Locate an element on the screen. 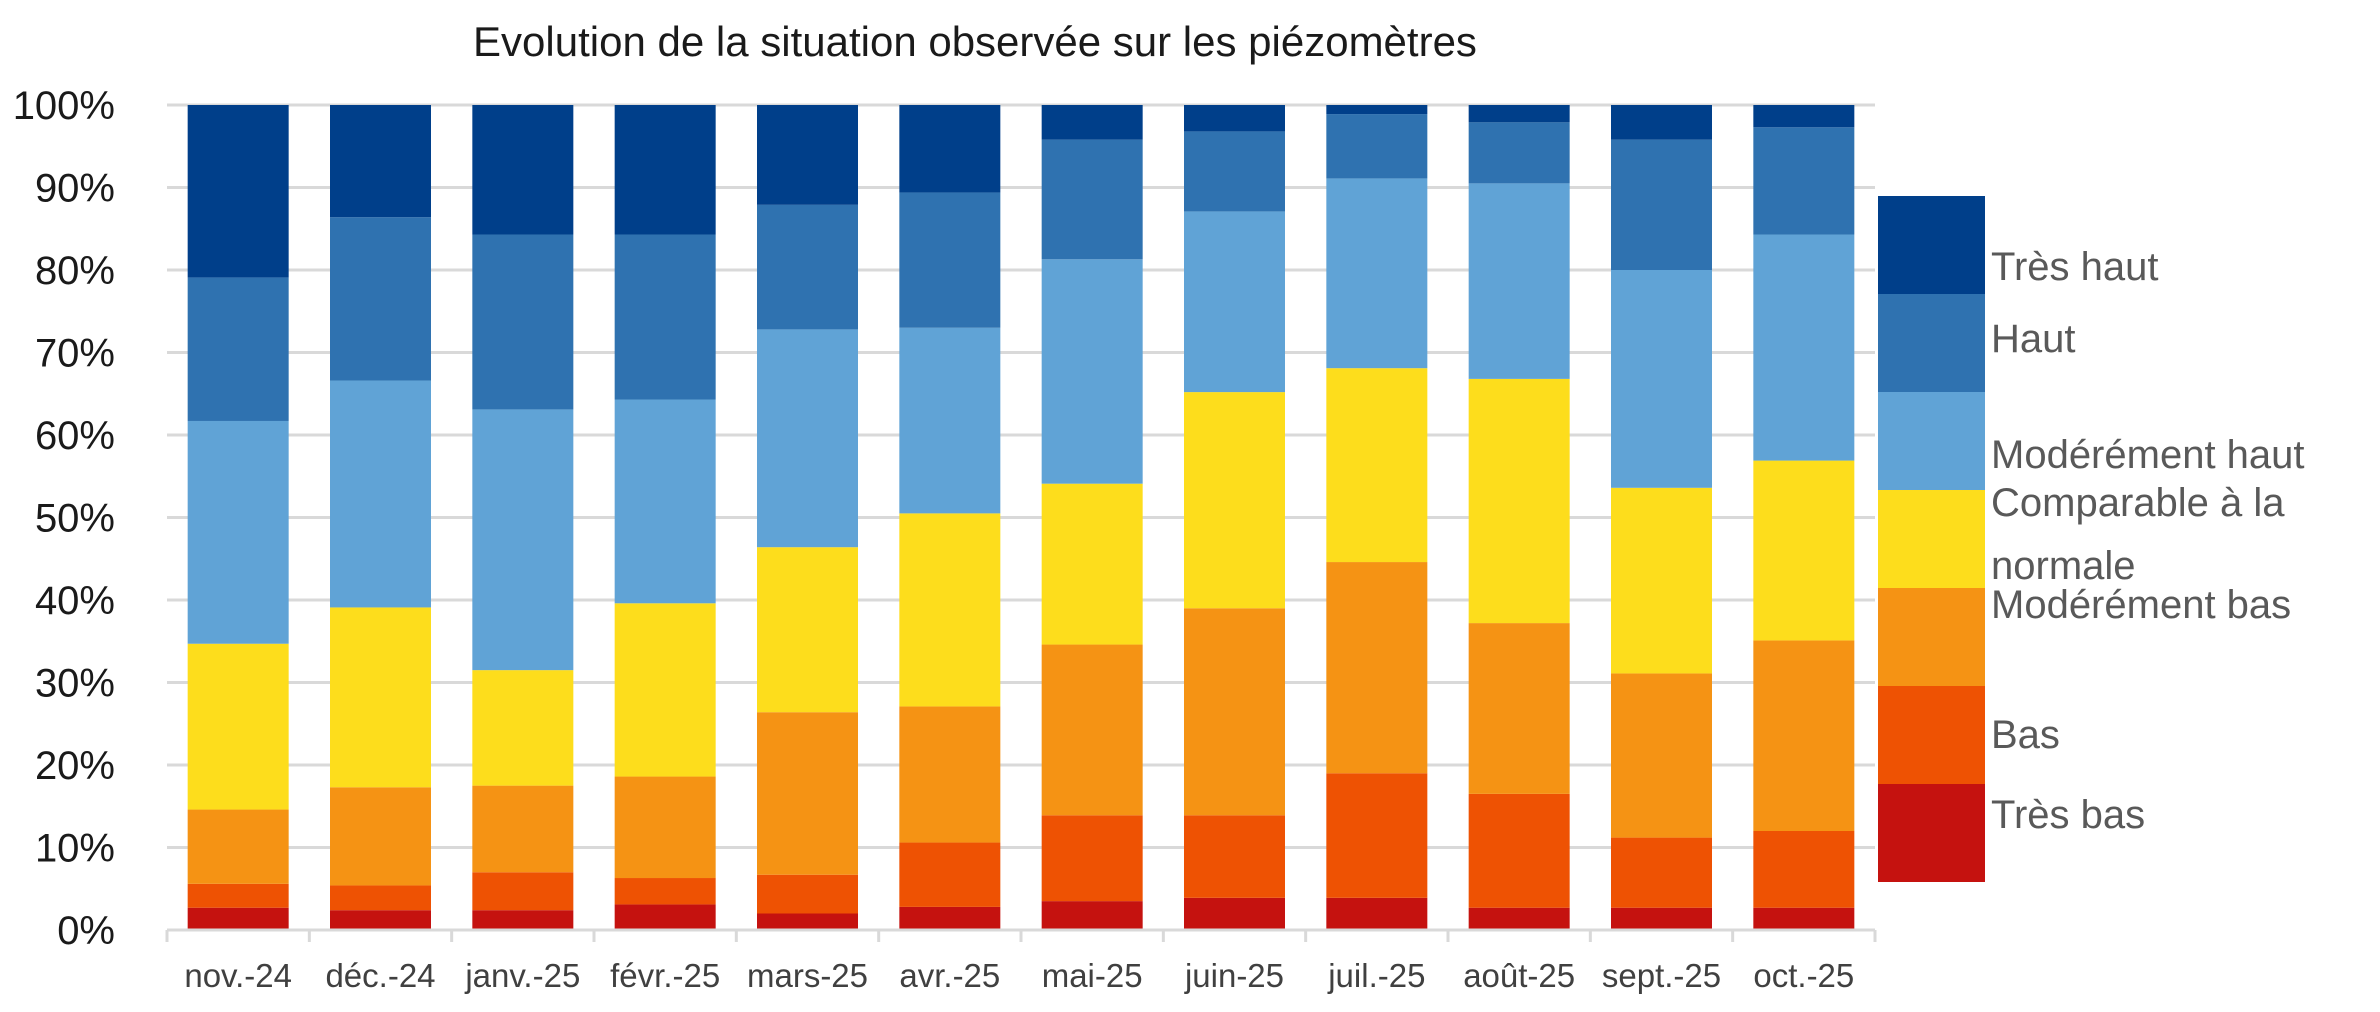 Image resolution: width=2380 pixels, height=1012 pixels. x-tick-label: avr.-25 is located at coordinates (949, 975).